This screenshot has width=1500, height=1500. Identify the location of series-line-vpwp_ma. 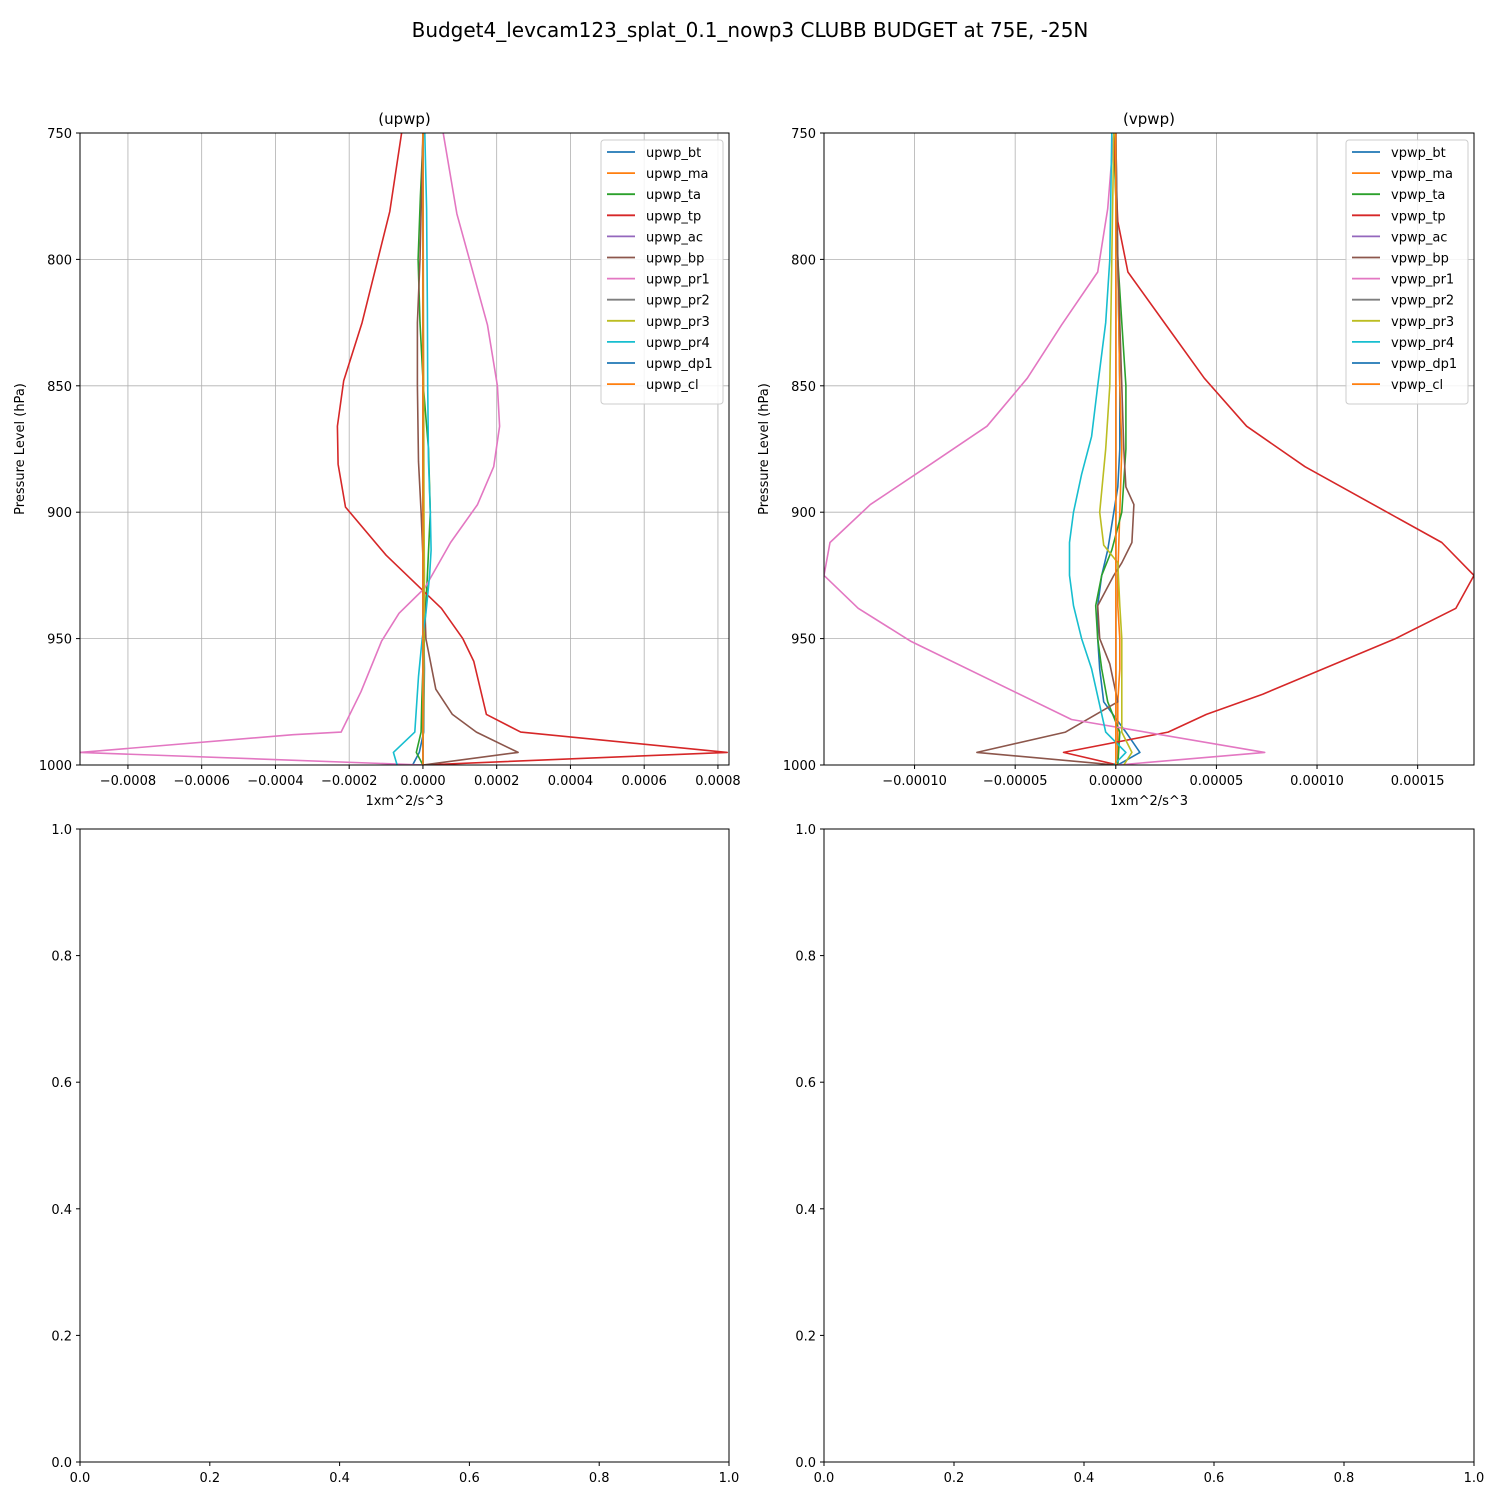
(1118, 449).